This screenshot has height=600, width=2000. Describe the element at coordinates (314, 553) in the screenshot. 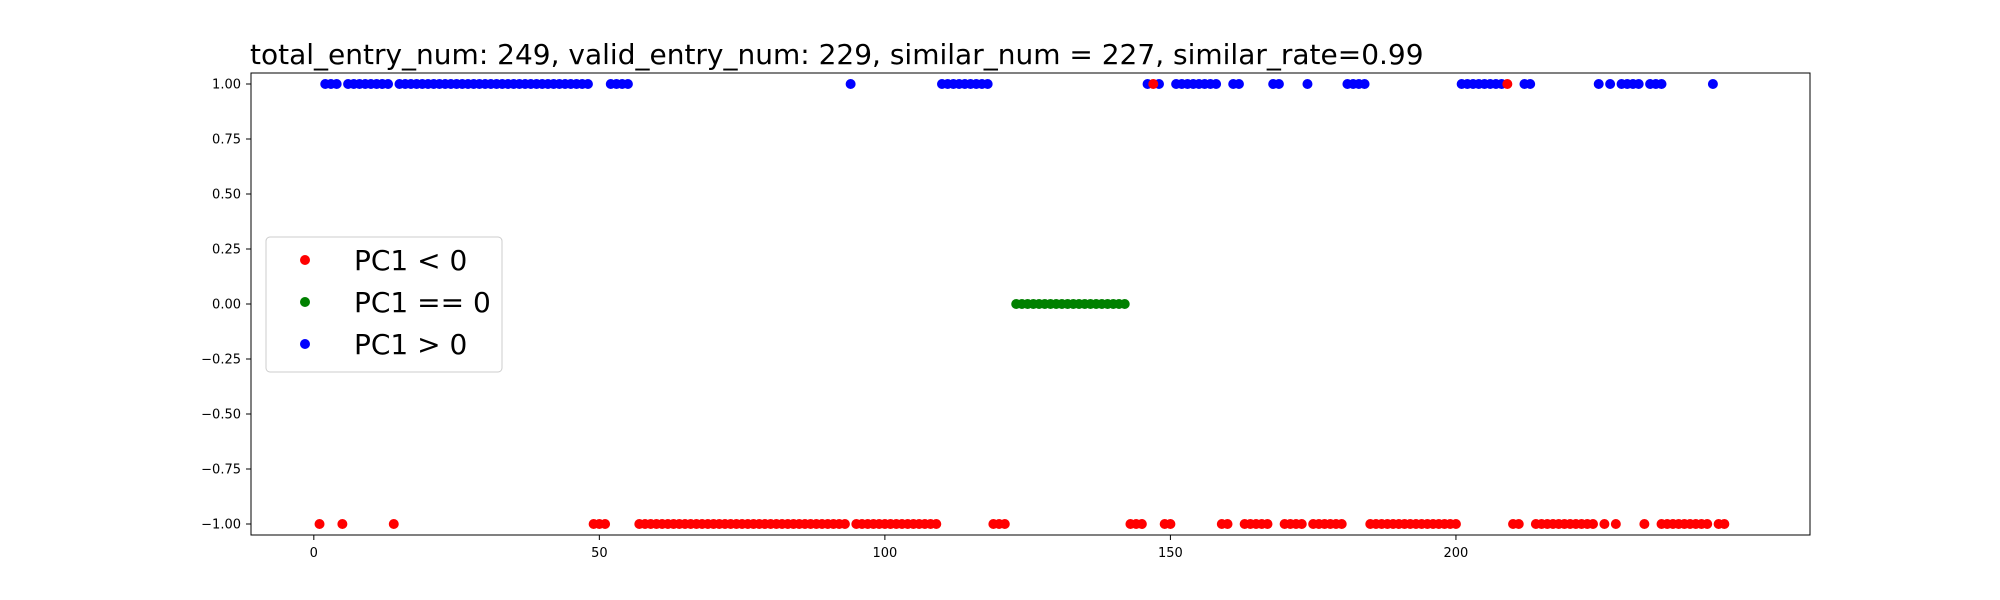

I see `x-tick-label: 0` at that location.